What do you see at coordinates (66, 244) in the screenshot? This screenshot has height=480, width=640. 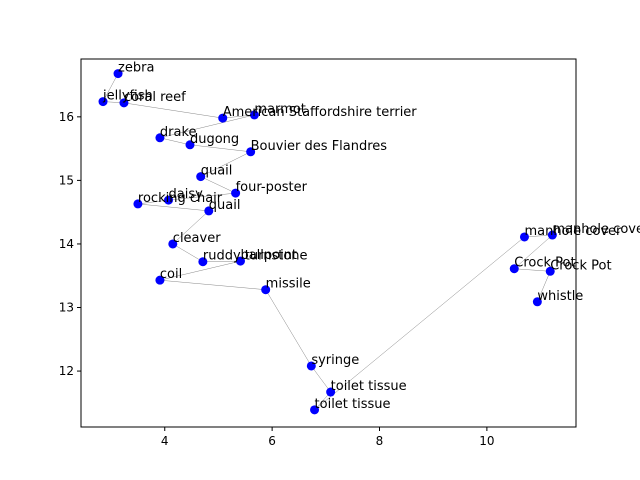 I see `y-tick-label: 14` at bounding box center [66, 244].